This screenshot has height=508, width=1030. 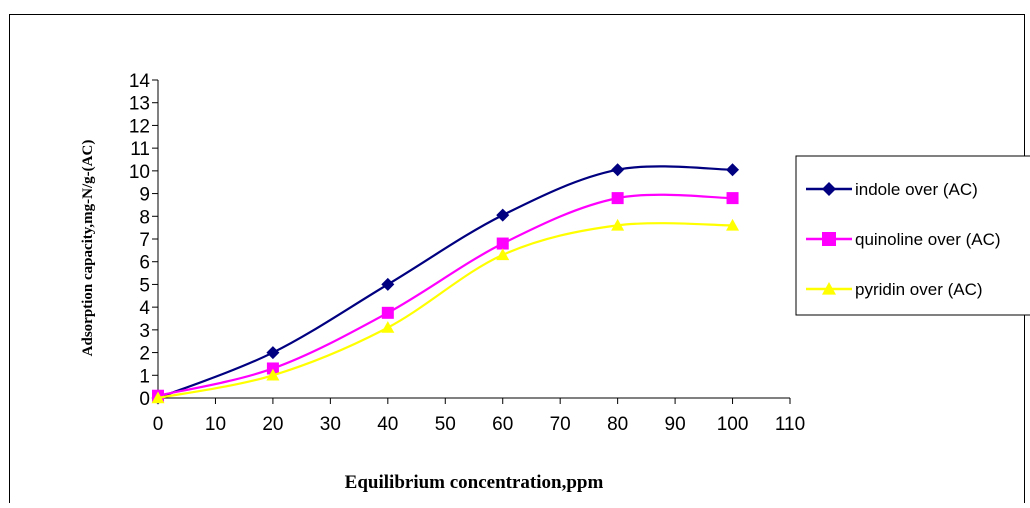 What do you see at coordinates (144, 217) in the screenshot?
I see `y-tick-label: 8` at bounding box center [144, 217].